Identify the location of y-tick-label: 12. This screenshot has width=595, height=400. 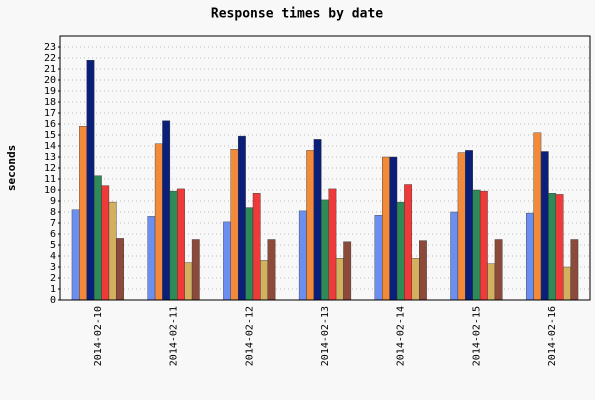
(50, 168).